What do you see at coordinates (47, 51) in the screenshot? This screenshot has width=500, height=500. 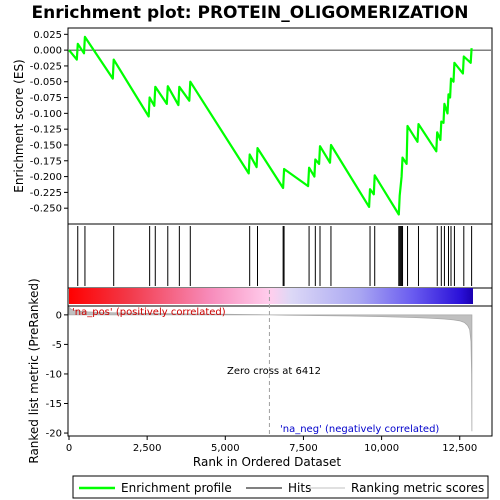 I see `es-tick-label: 0.000` at bounding box center [47, 51].